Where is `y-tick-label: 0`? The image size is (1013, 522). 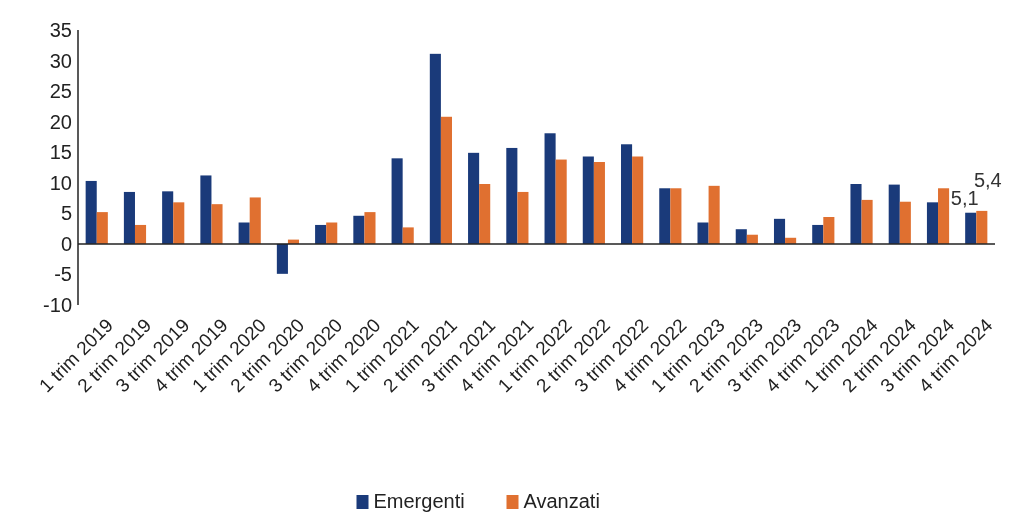
y-tick-label: 0 is located at coordinates (66, 243).